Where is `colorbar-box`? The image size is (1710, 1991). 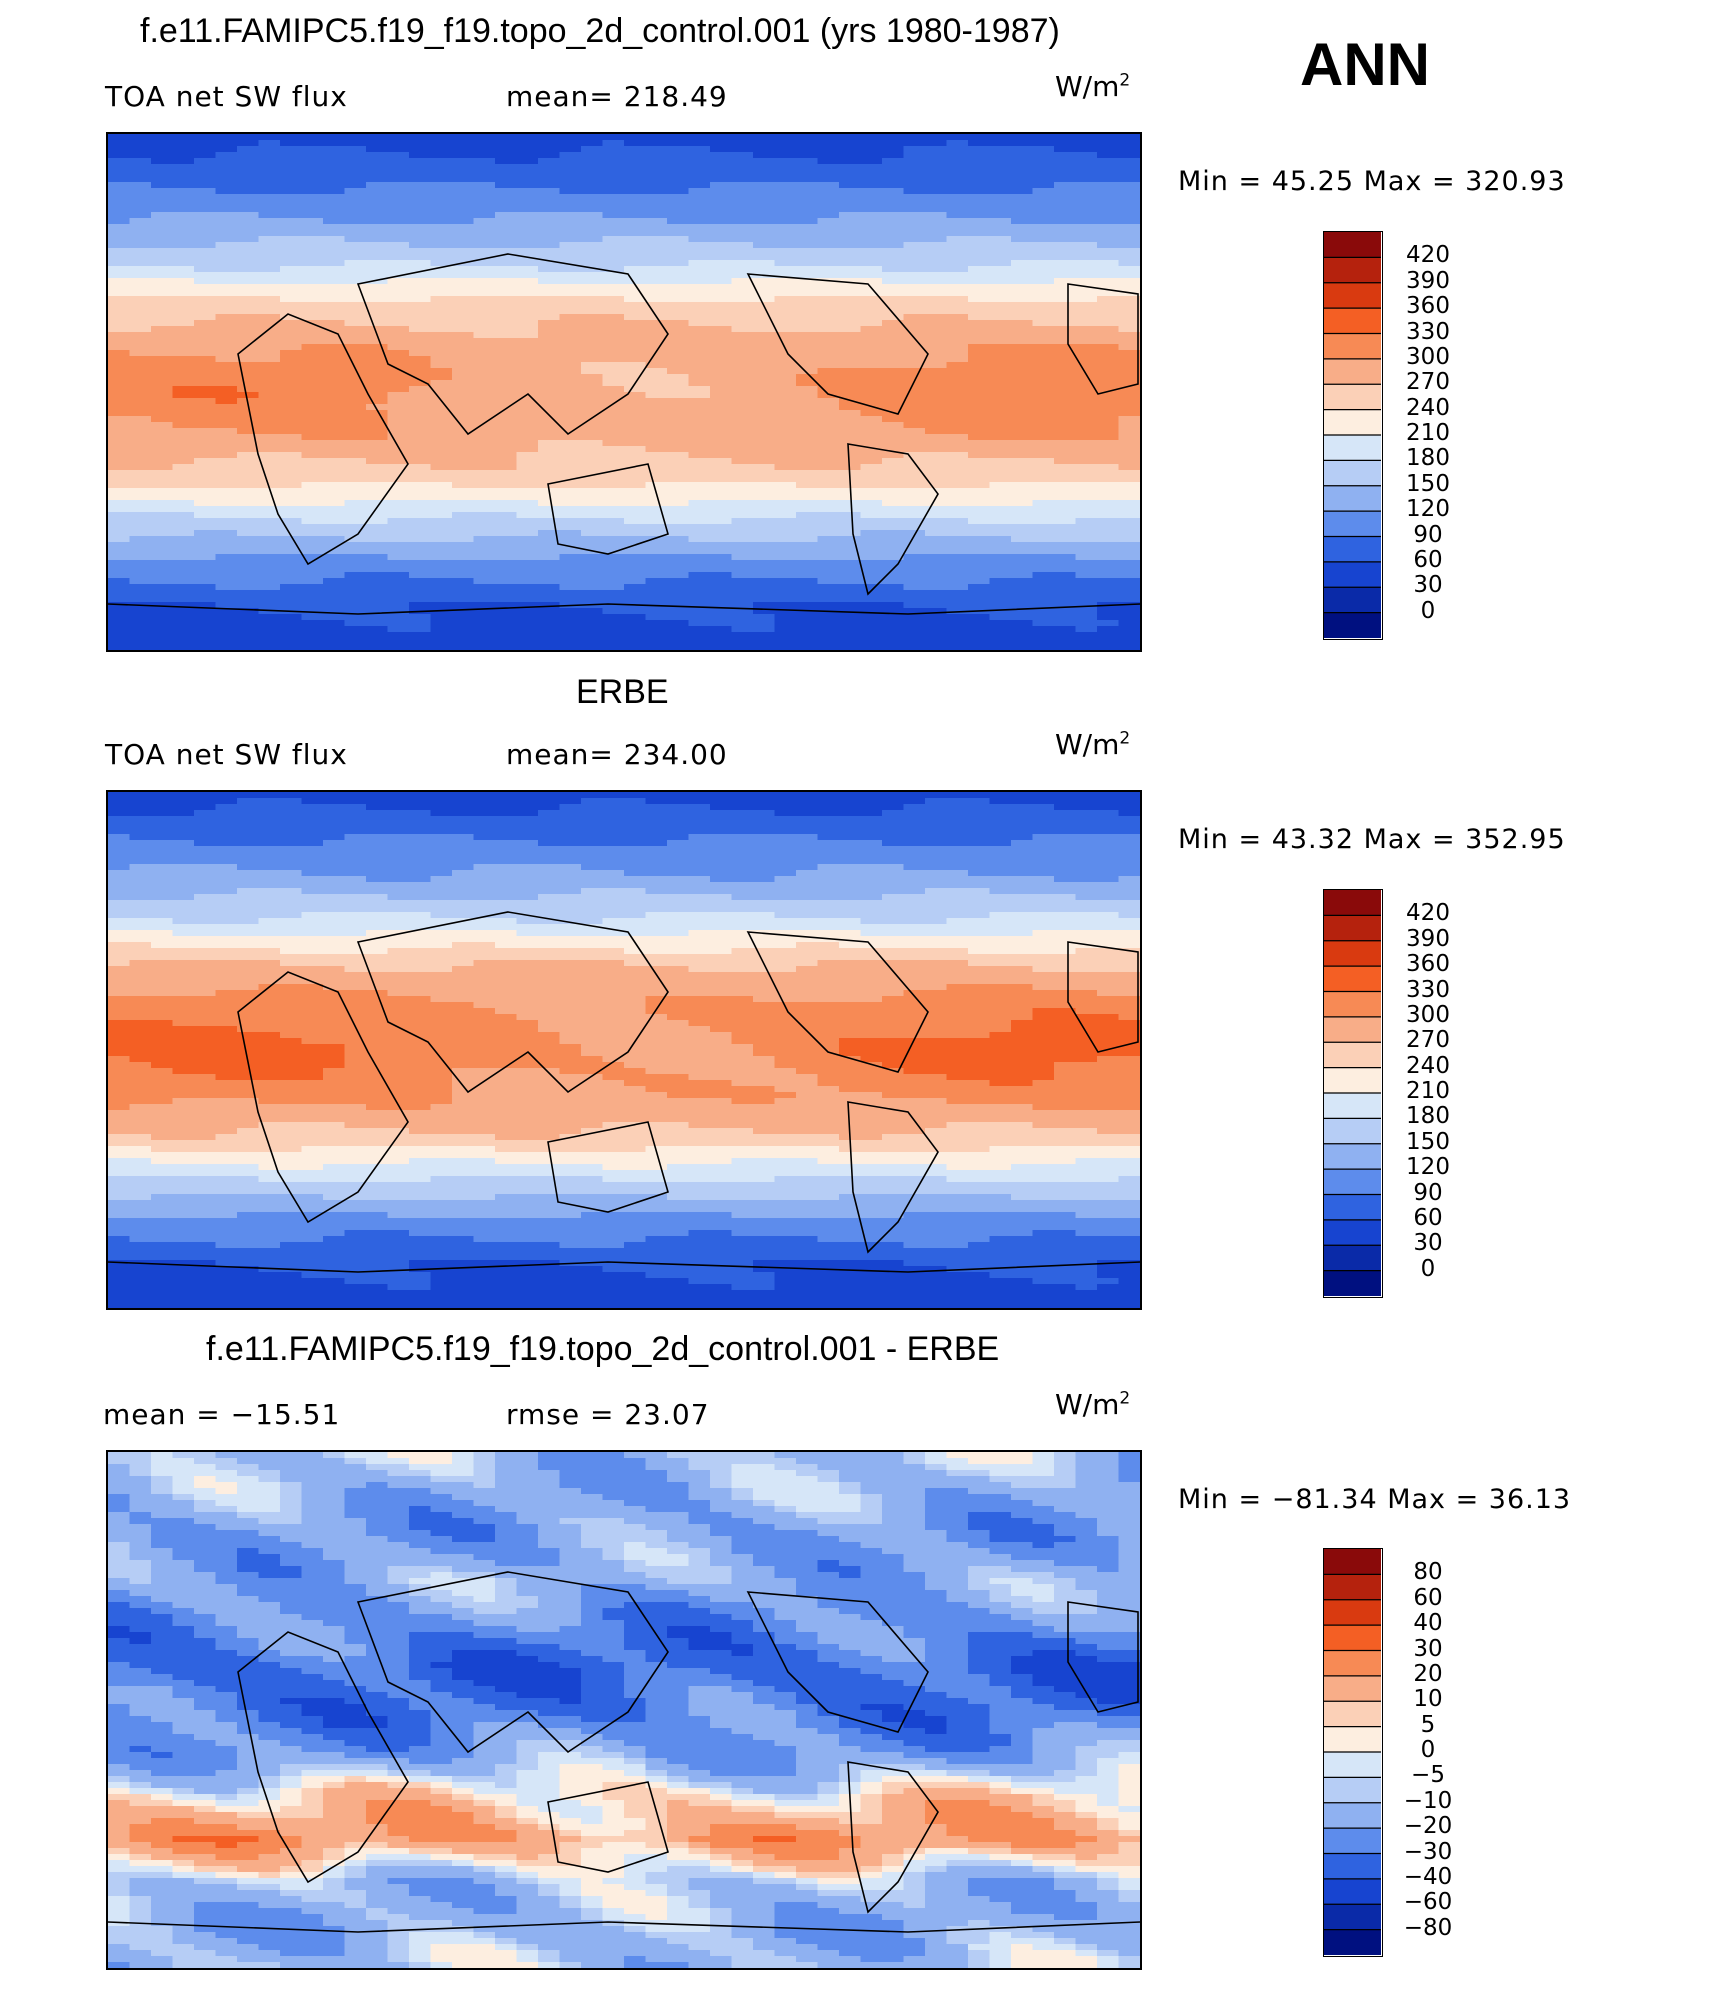 colorbar-box is located at coordinates (1352, 448).